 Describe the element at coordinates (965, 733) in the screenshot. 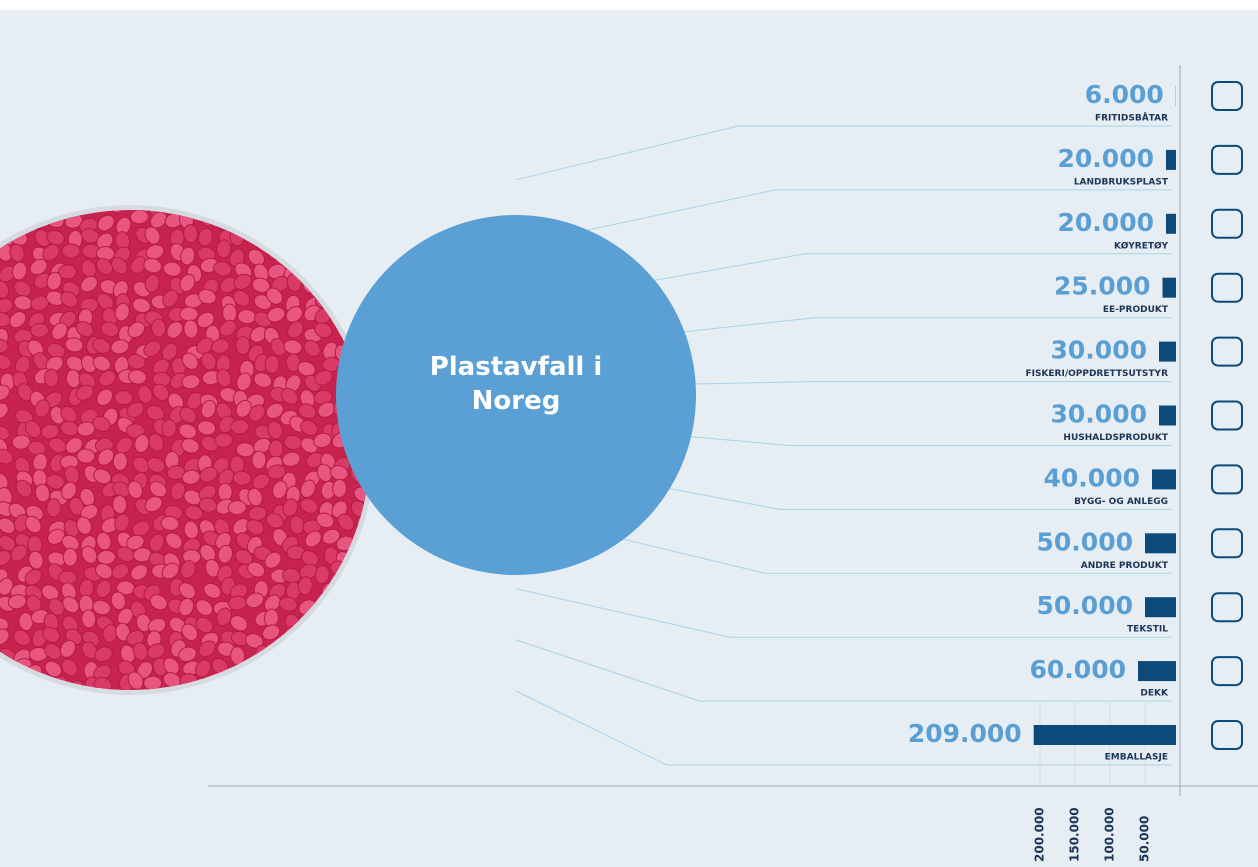

I see `value-label: 209.000` at that location.